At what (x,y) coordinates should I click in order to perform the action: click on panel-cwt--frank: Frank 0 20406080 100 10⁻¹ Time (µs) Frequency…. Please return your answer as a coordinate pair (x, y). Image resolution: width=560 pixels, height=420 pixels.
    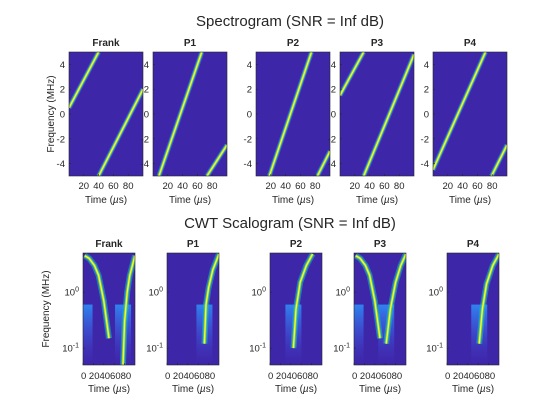
    Looking at the image, I should click on (88, 317).